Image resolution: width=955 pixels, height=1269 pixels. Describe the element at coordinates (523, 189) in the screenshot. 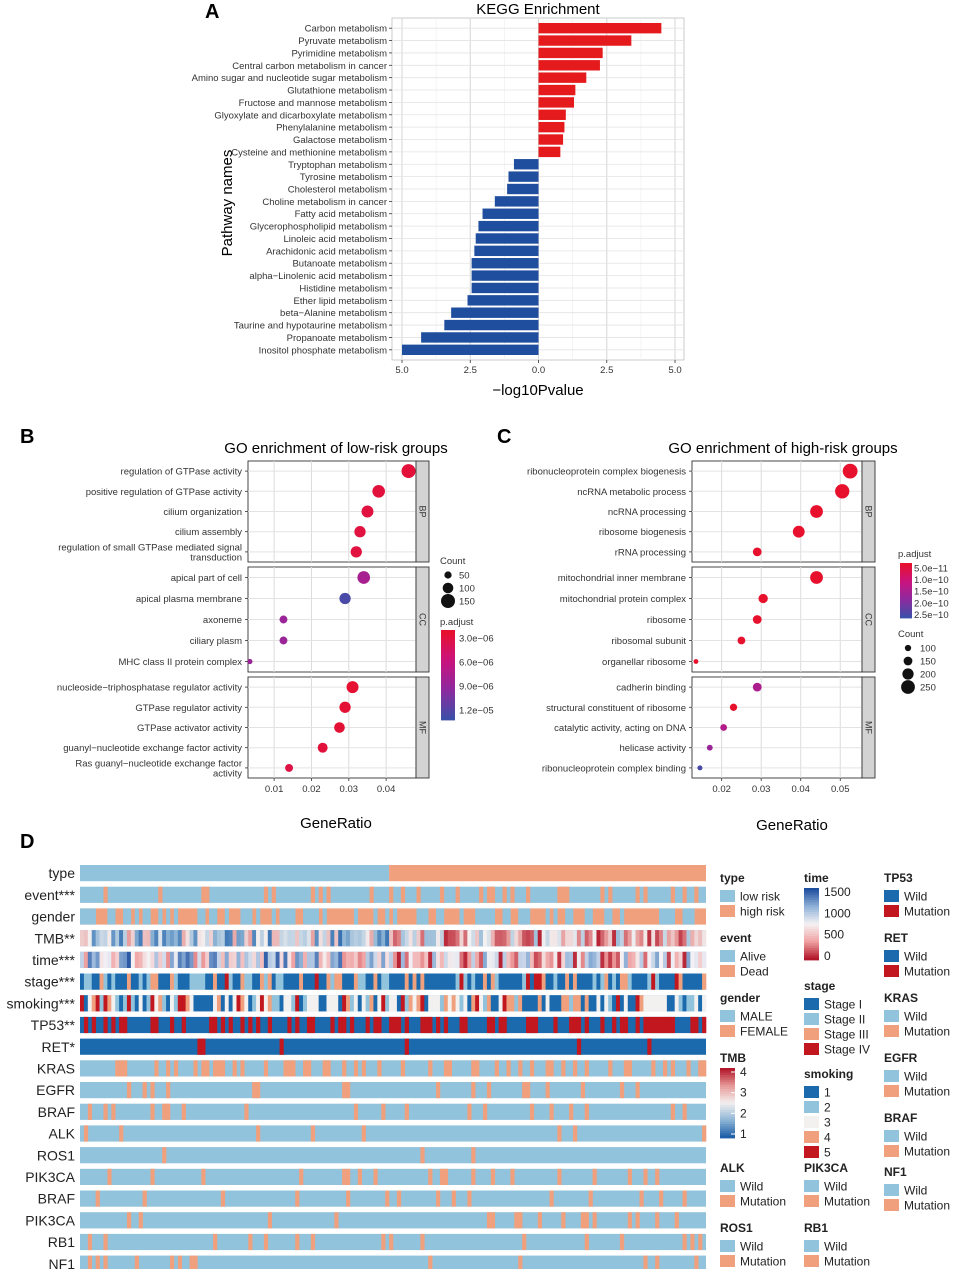

I see `kegg-bar` at that location.